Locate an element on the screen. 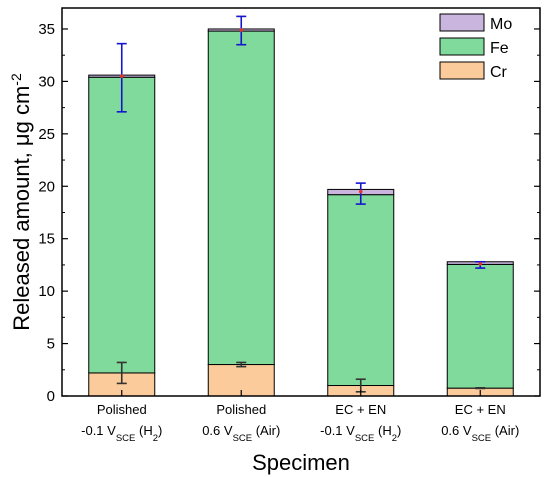  legend: Mo Fe Cr is located at coordinates (475, 47).